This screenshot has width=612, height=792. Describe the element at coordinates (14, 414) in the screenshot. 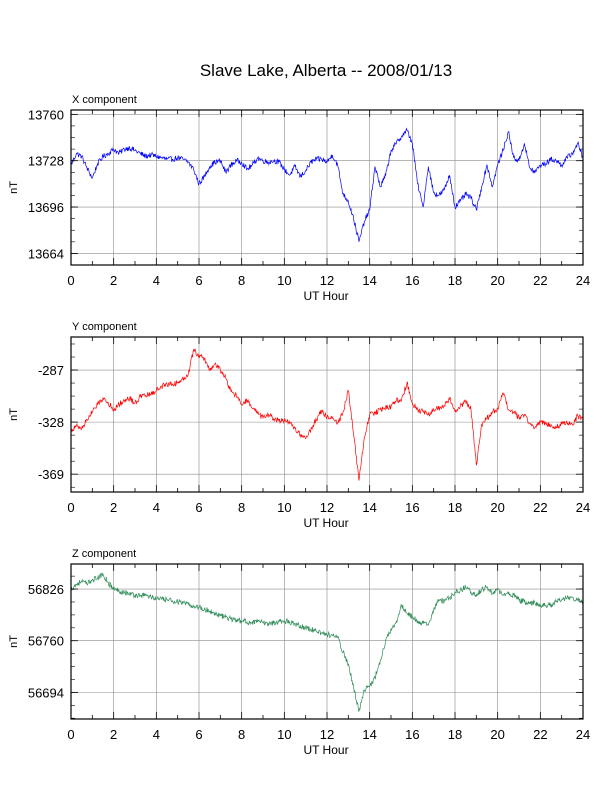

I see `y-y-axis-label: nT` at that location.